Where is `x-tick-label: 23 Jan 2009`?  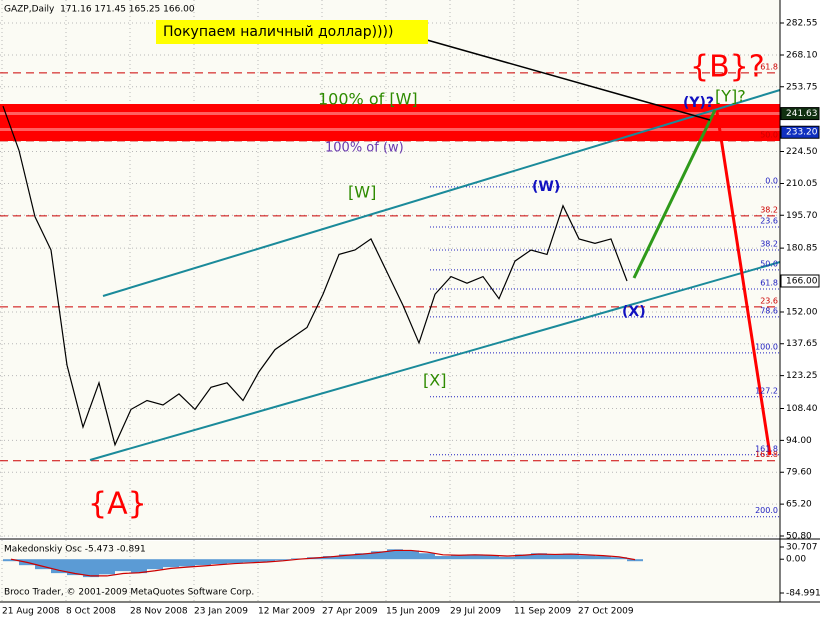
x-tick-label: 23 Jan 2009 is located at coordinates (221, 612).